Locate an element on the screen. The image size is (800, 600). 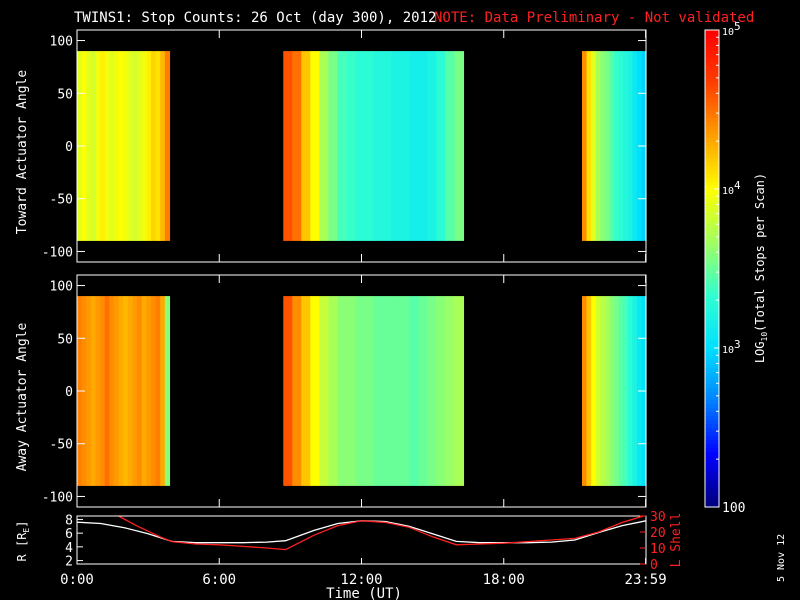
y2-tick-label: 10 is located at coordinates (658, 549).